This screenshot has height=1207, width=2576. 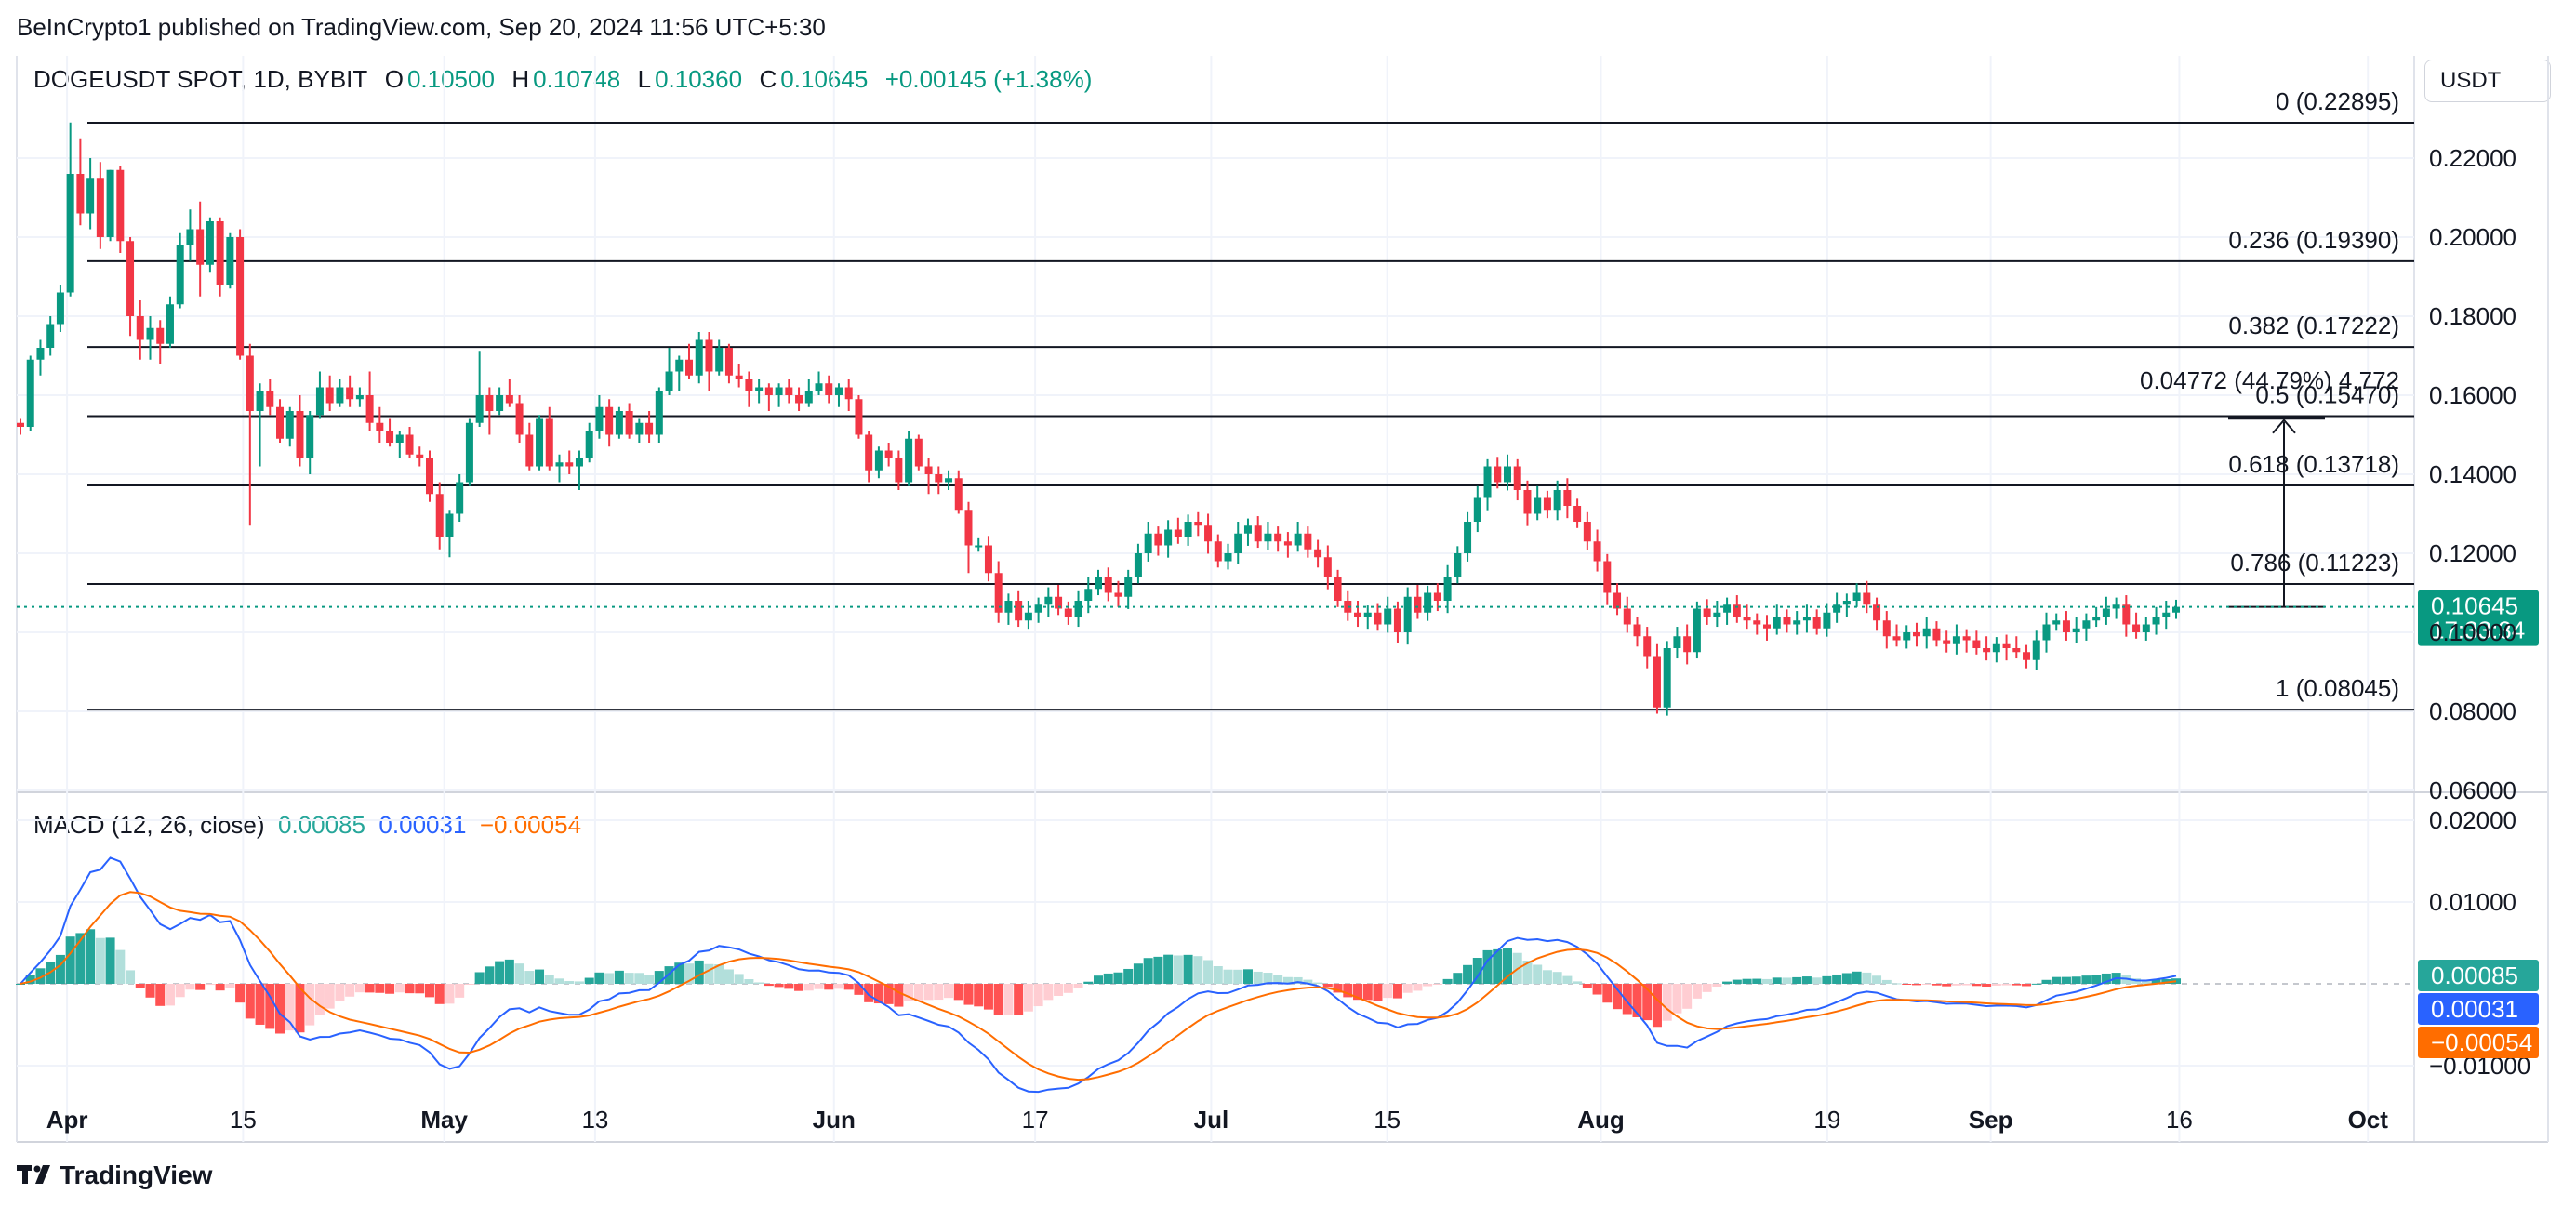 I want to click on low-value: 0.10360, so click(x=699, y=79).